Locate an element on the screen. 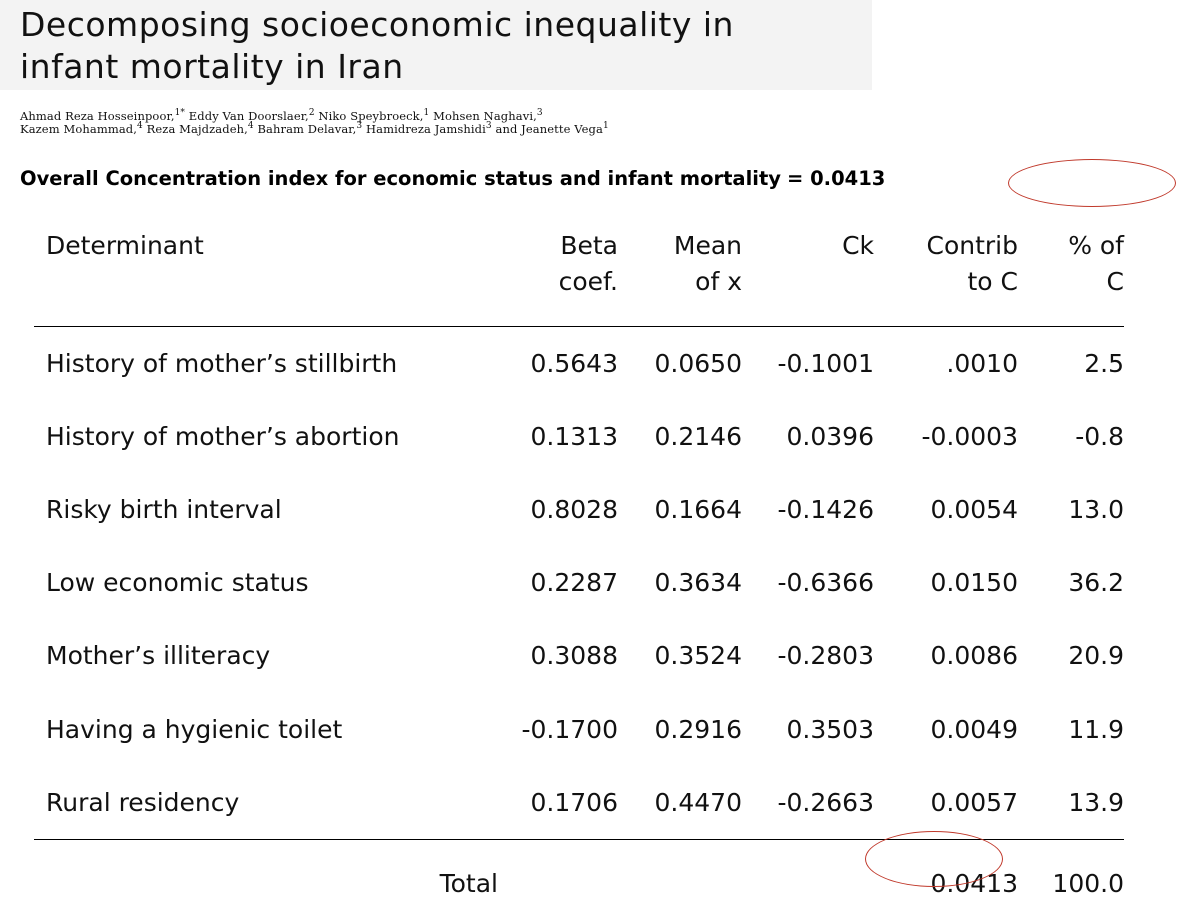  author-name: Bahram Delavar, is located at coordinates (307, 129).